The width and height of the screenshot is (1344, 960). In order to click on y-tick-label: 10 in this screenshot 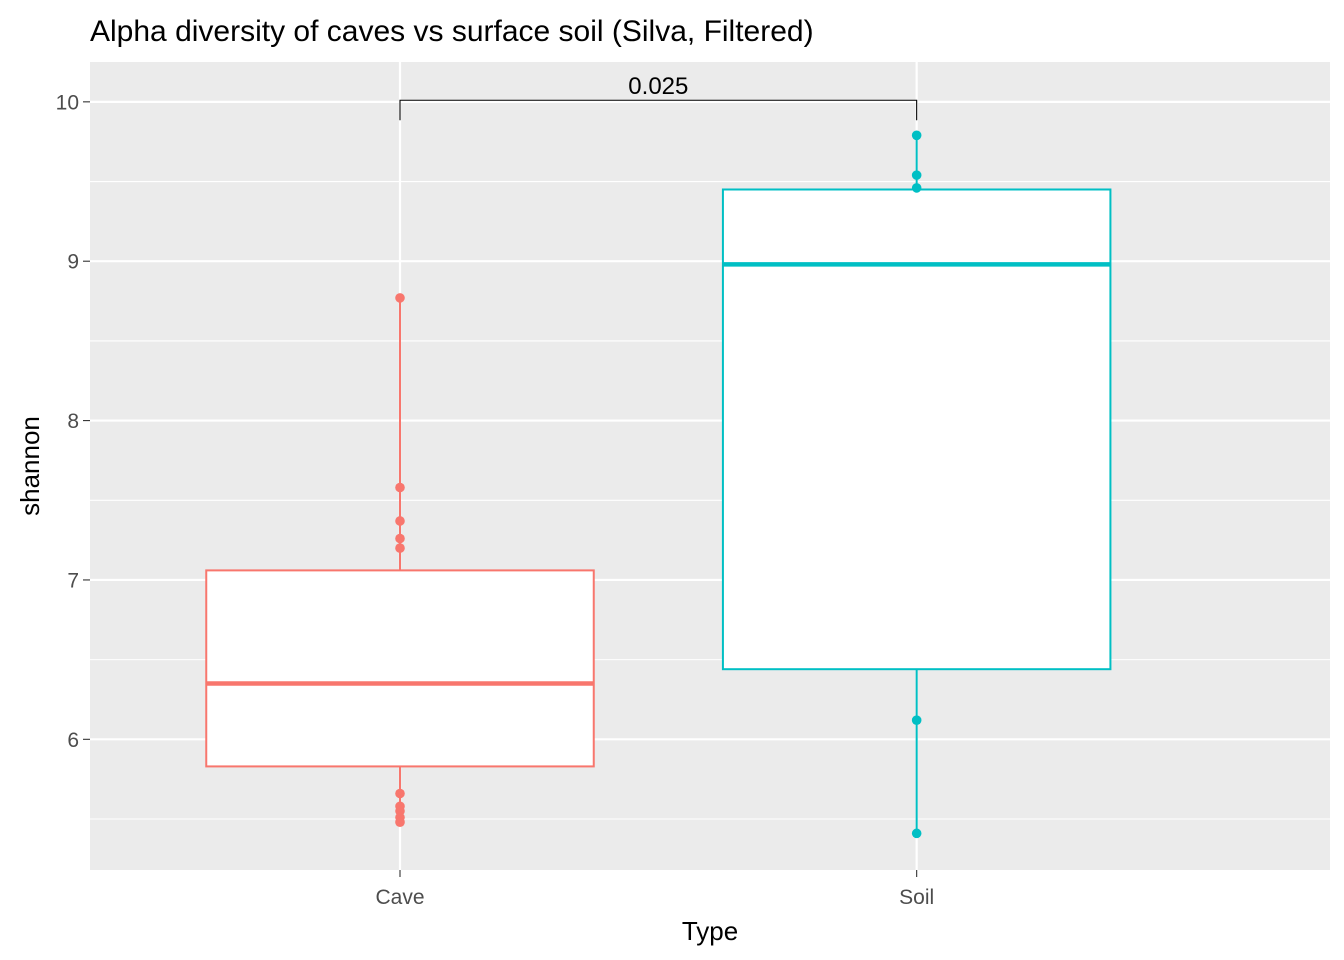, I will do `click(67, 102)`.